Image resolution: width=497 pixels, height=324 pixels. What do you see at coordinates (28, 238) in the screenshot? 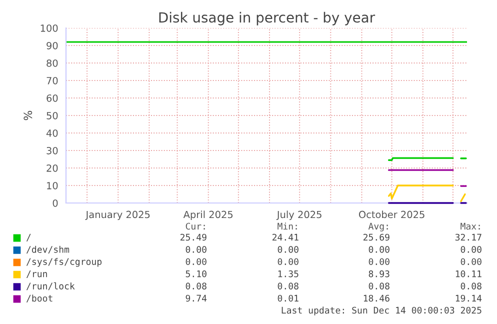
I see `legend-label: /` at bounding box center [28, 238].